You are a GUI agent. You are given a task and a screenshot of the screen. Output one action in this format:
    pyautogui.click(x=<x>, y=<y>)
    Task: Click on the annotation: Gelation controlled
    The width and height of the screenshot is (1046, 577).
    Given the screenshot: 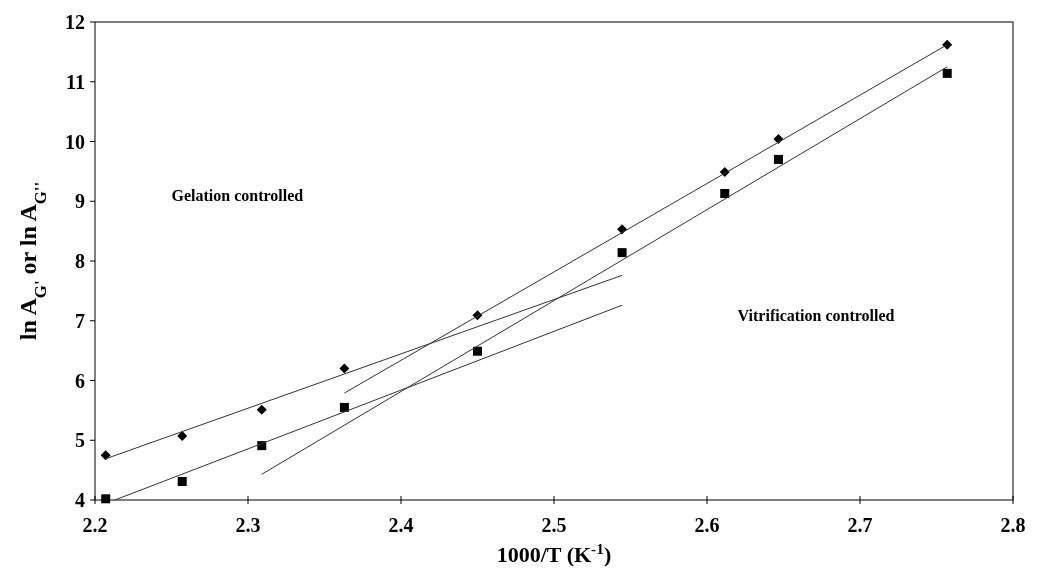 What is the action you would take?
    pyautogui.click(x=237, y=196)
    